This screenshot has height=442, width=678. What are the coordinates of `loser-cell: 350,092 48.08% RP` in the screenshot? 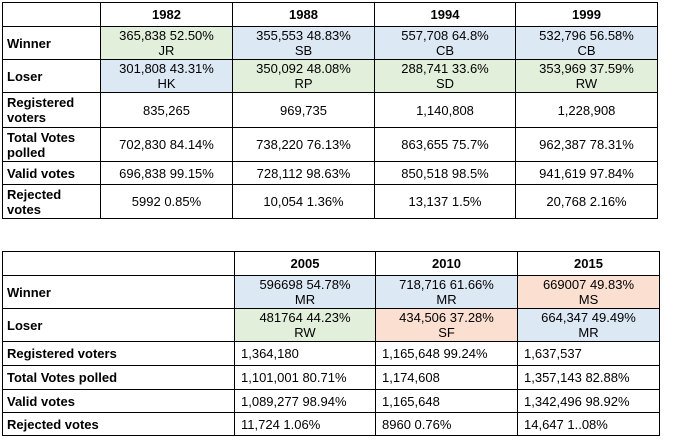 It's located at (303, 76).